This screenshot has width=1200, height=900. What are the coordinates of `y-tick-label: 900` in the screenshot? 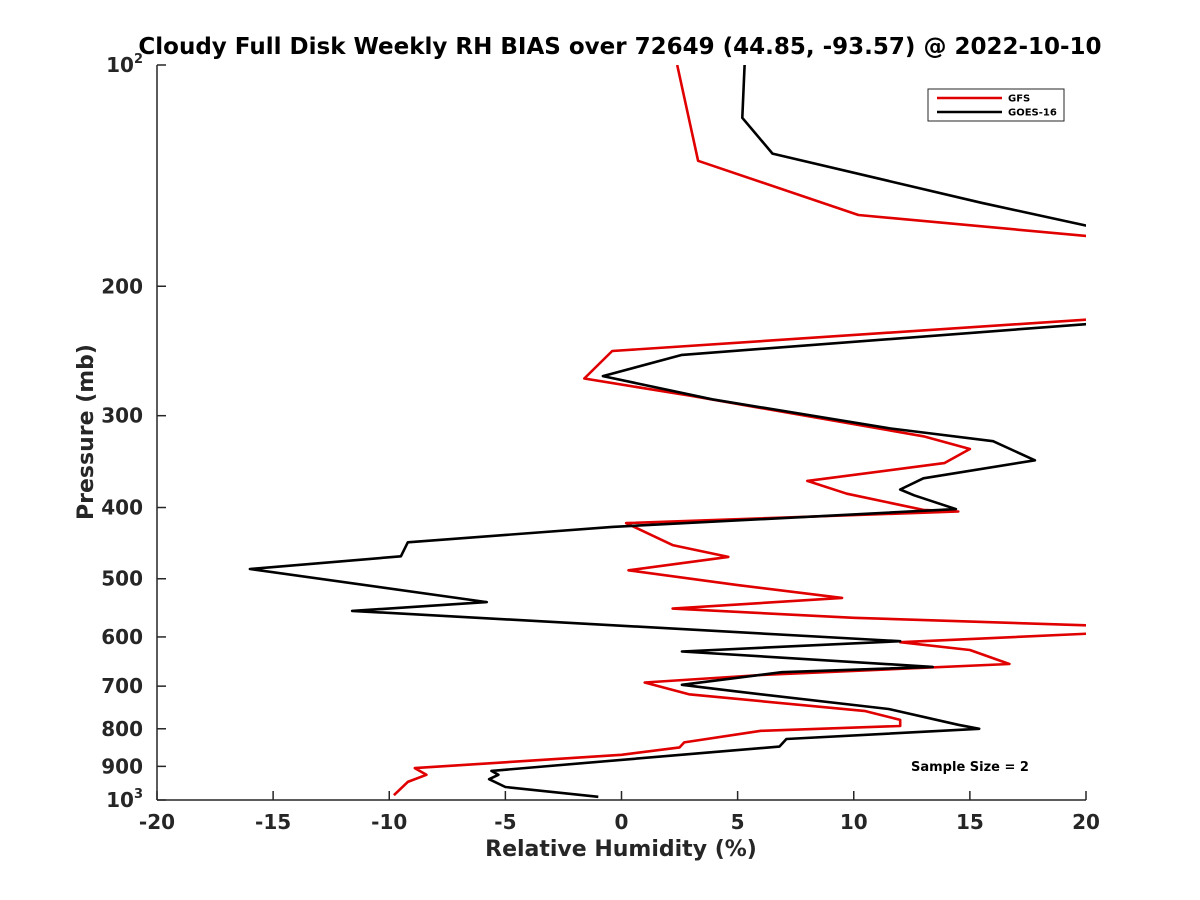 It's located at (122, 766).